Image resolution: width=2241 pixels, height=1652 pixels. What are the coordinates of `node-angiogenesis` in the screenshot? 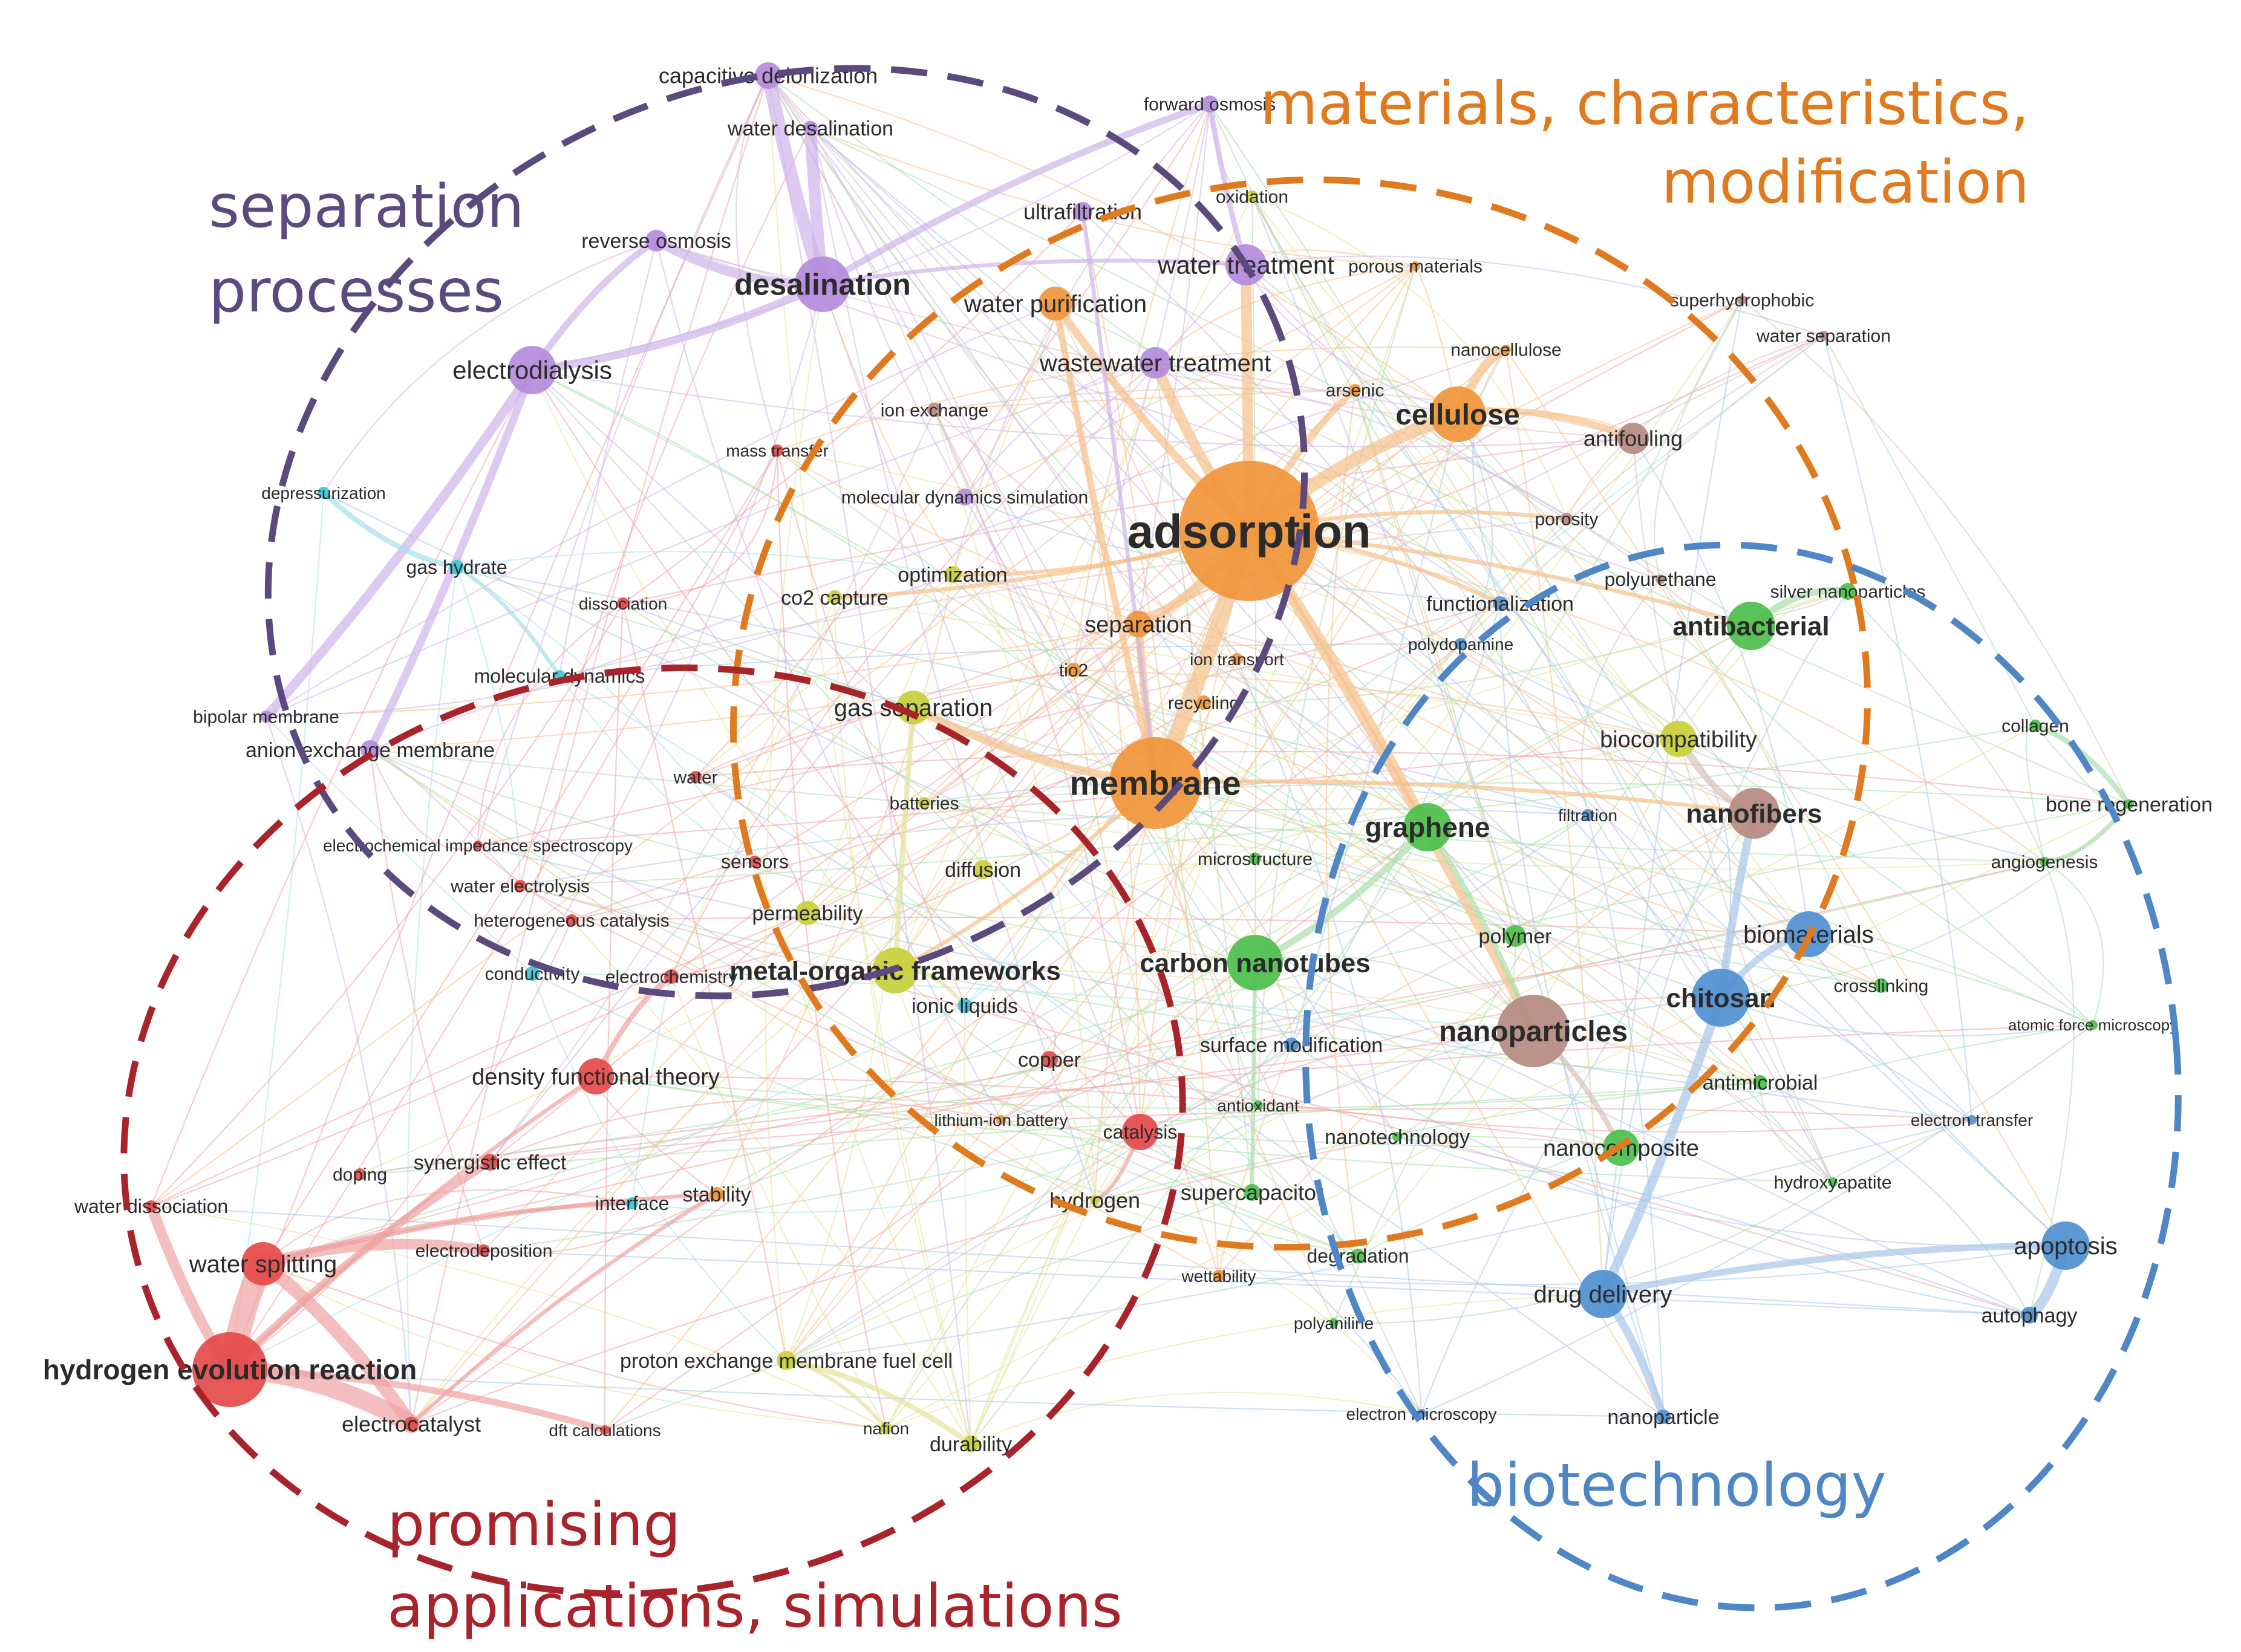 It's located at (2044, 862).